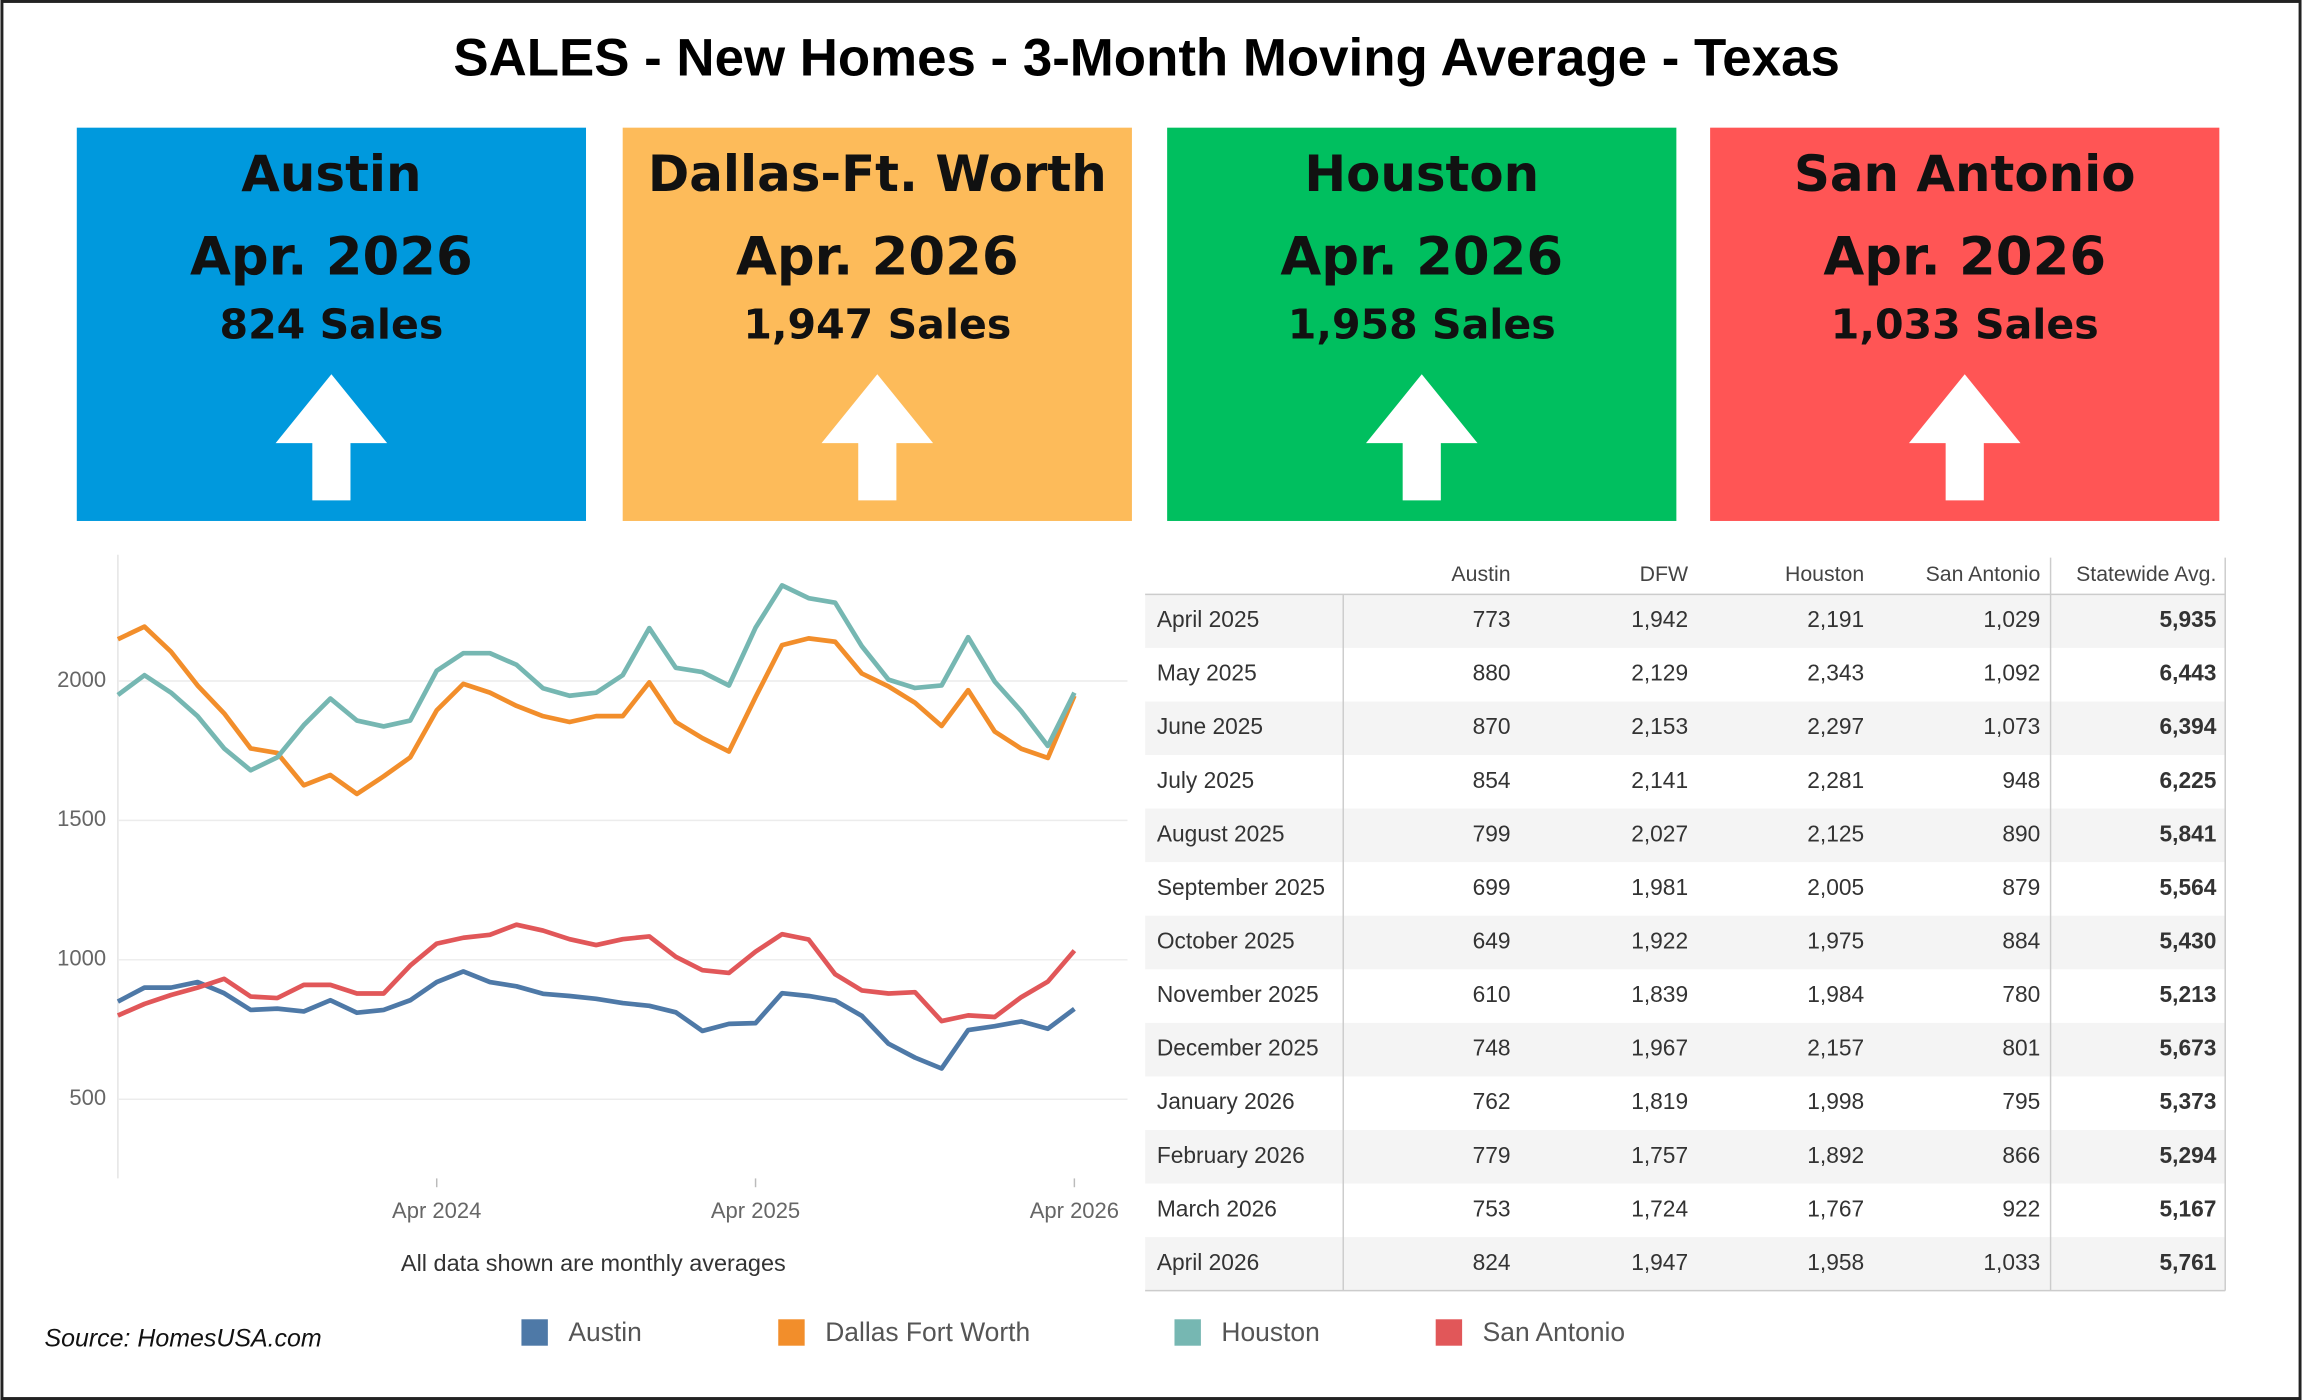 The height and width of the screenshot is (1400, 2302). What do you see at coordinates (1659, 1048) in the screenshot?
I see `table-cell: 1,967` at bounding box center [1659, 1048].